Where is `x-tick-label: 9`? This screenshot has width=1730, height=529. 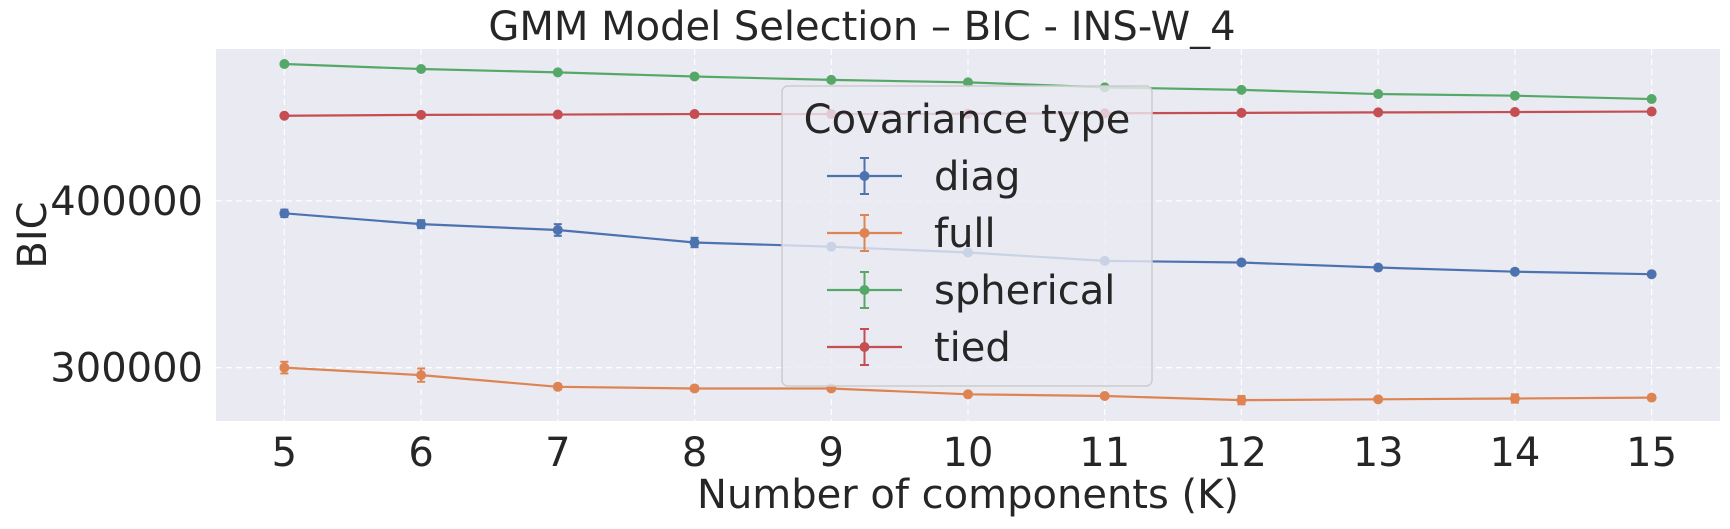
x-tick-label: 9 is located at coordinates (831, 453).